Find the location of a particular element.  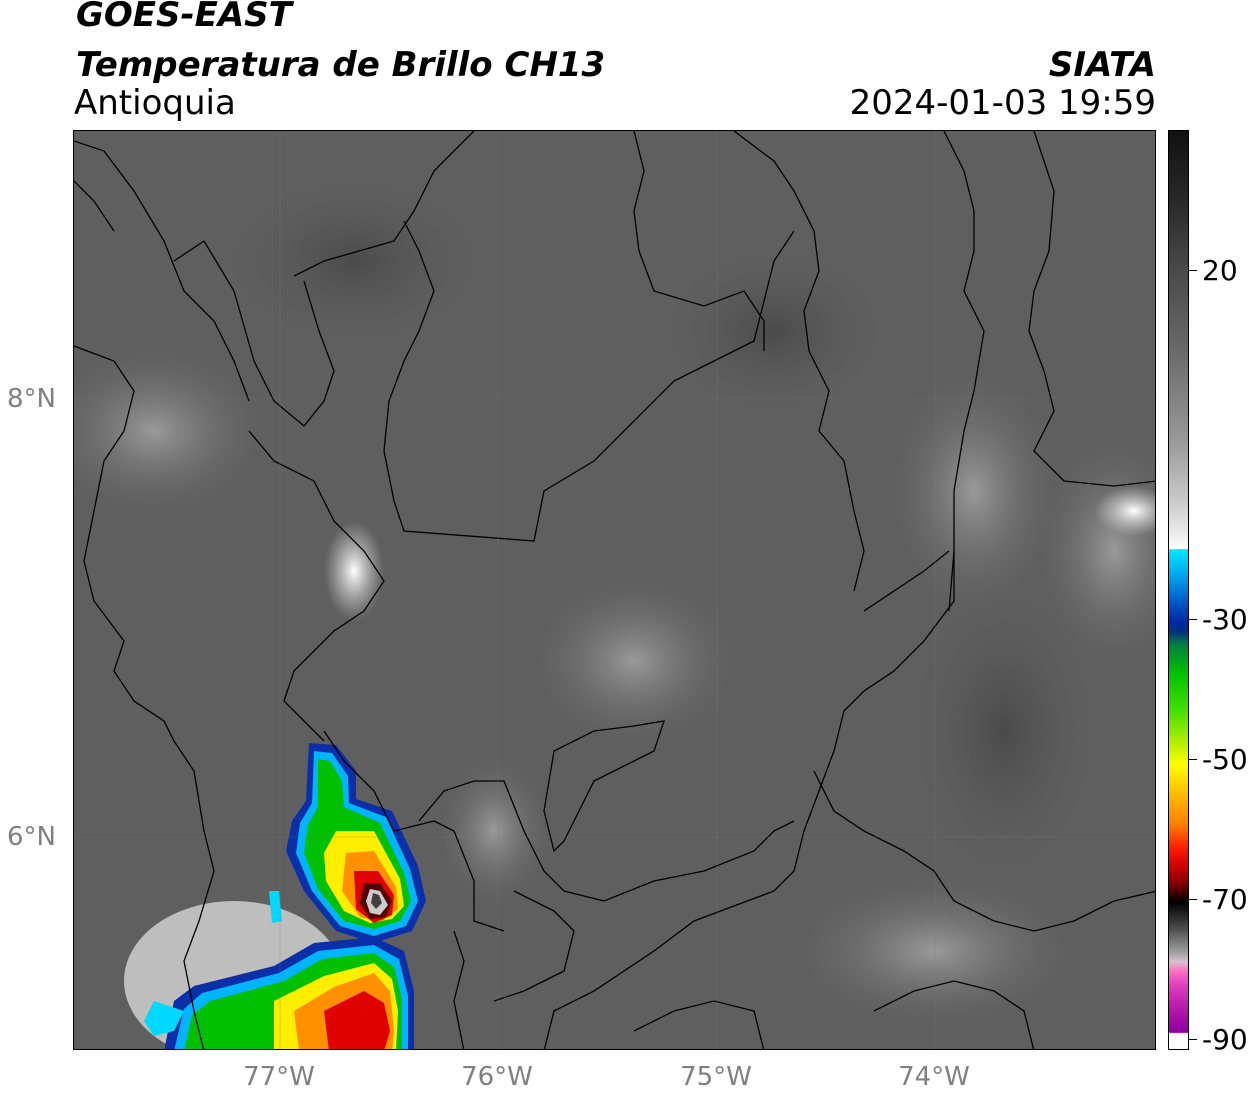

storm-cell is located at coordinates (285, 896).